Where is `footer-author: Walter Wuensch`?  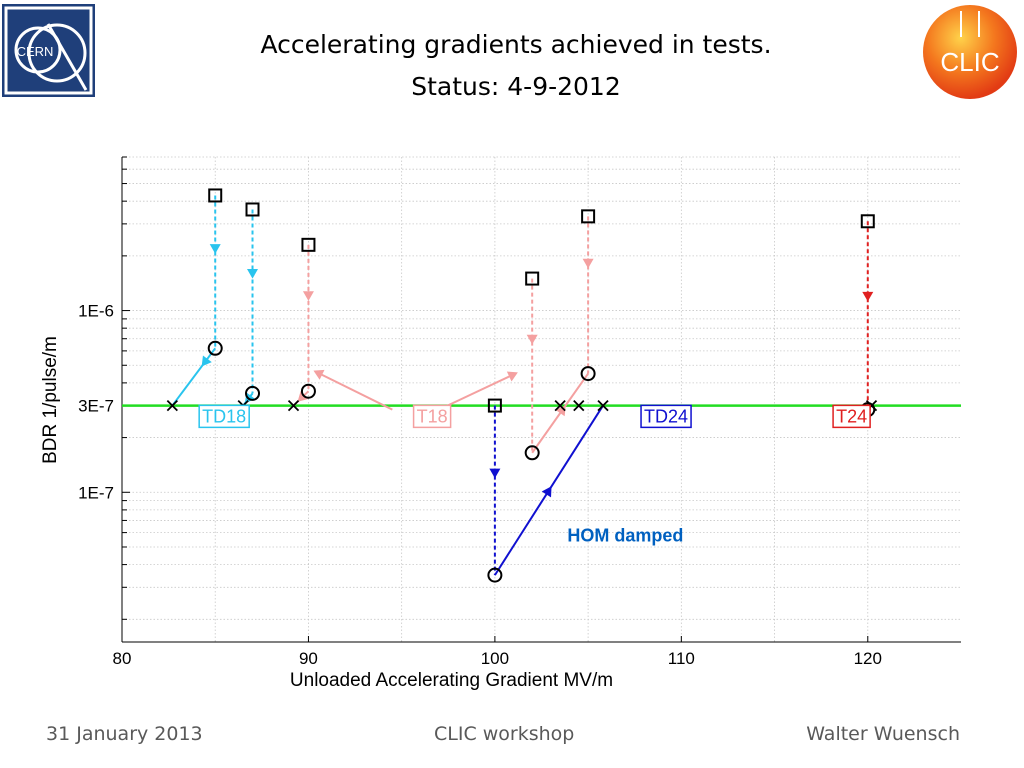 footer-author: Walter Wuensch is located at coordinates (883, 734).